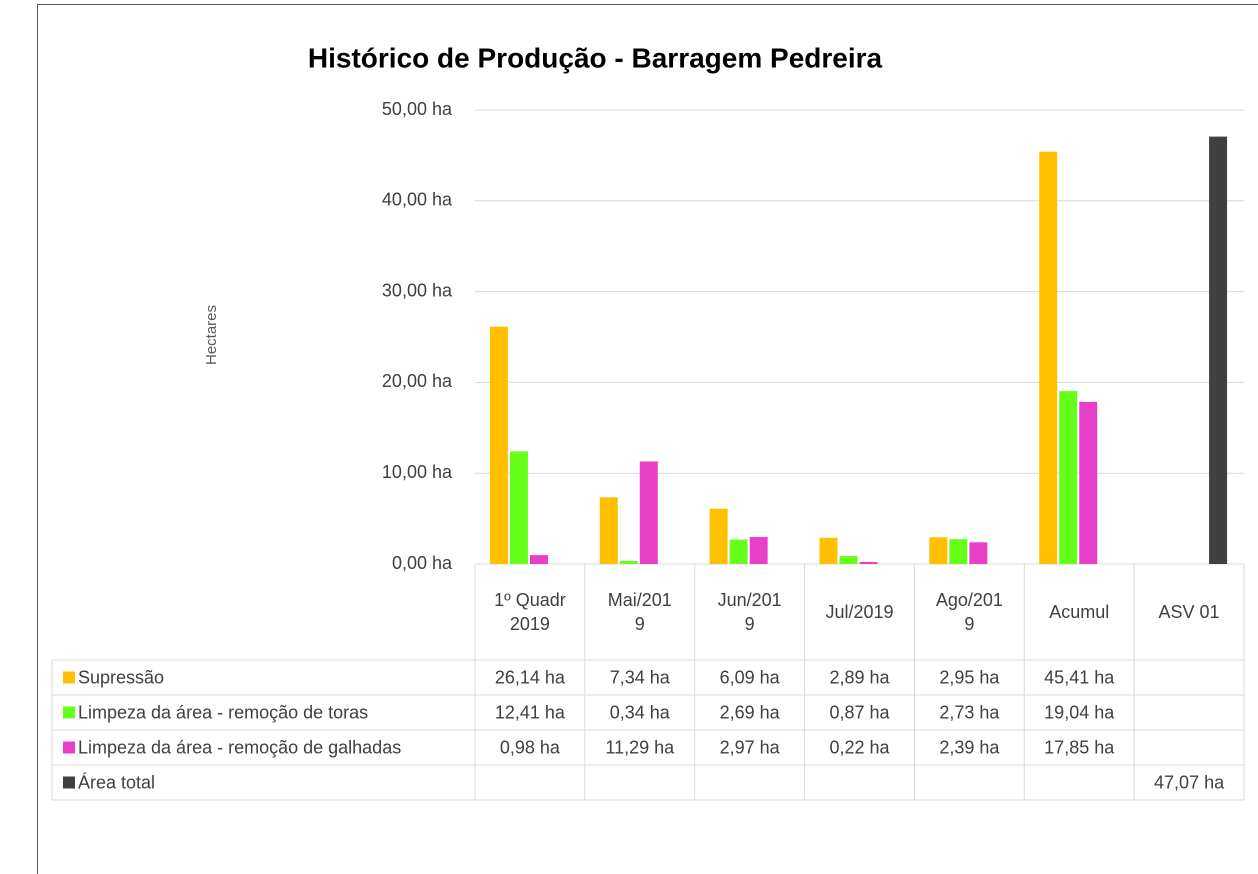  I want to click on x-tick-label: Acumul, so click(1079, 612).